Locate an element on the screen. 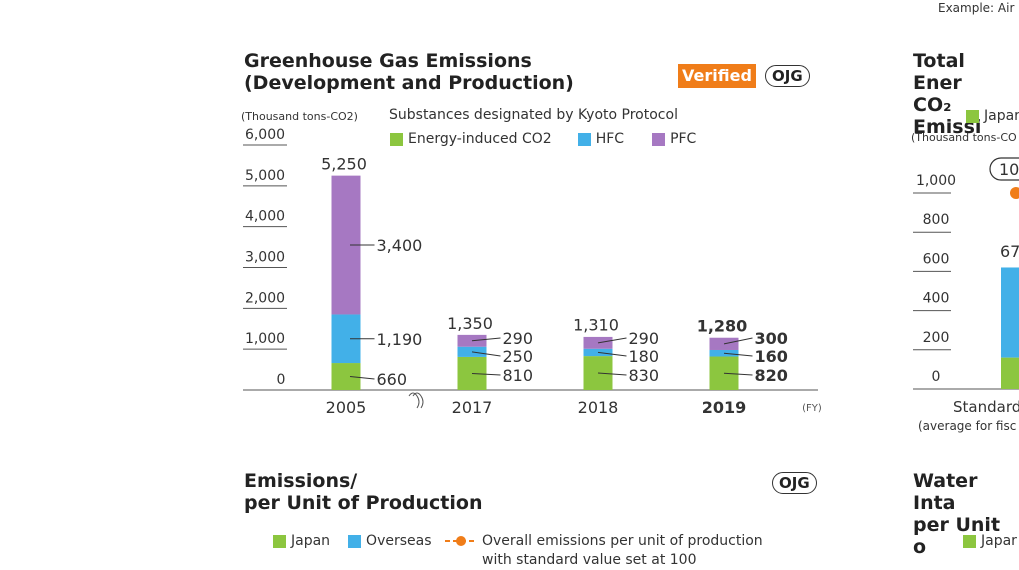  y-tick-label: 1,000 is located at coordinates (265, 339).